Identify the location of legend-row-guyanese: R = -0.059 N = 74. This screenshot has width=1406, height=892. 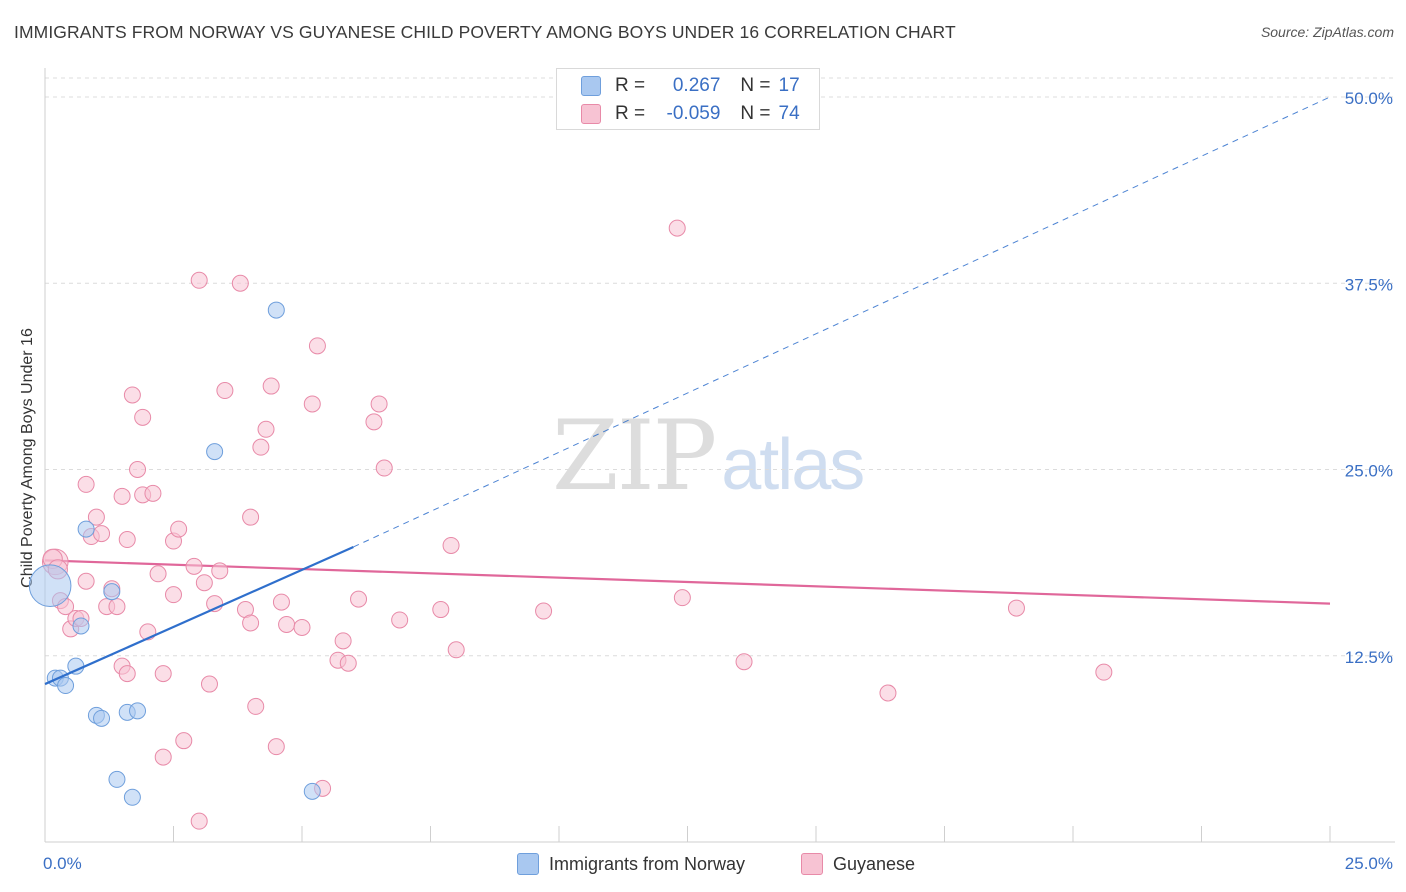
(690, 114).